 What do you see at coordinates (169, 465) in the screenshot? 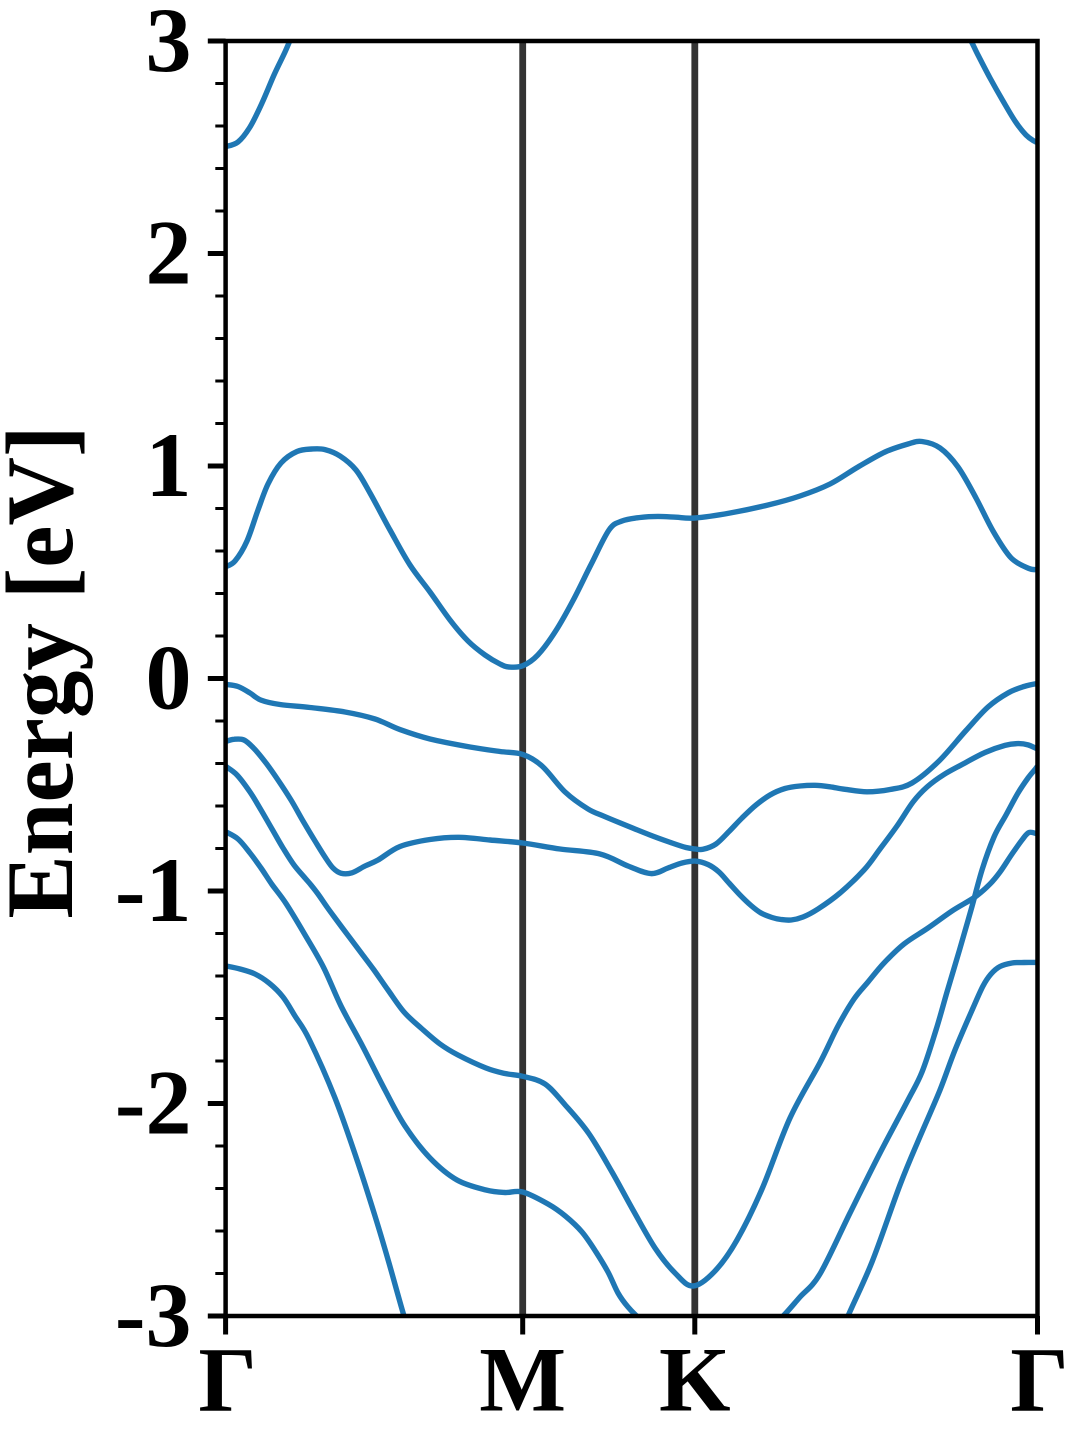
I see `svg-text: 1` at bounding box center [169, 465].